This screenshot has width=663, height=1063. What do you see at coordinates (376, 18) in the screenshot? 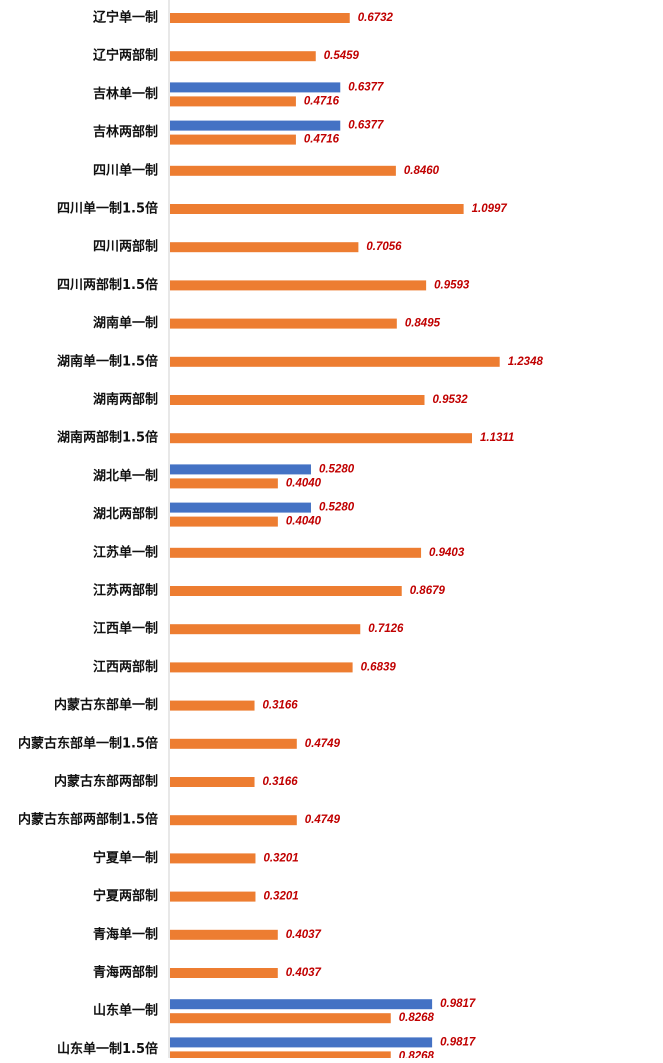
I see `value-label: 0.6732` at bounding box center [376, 18].